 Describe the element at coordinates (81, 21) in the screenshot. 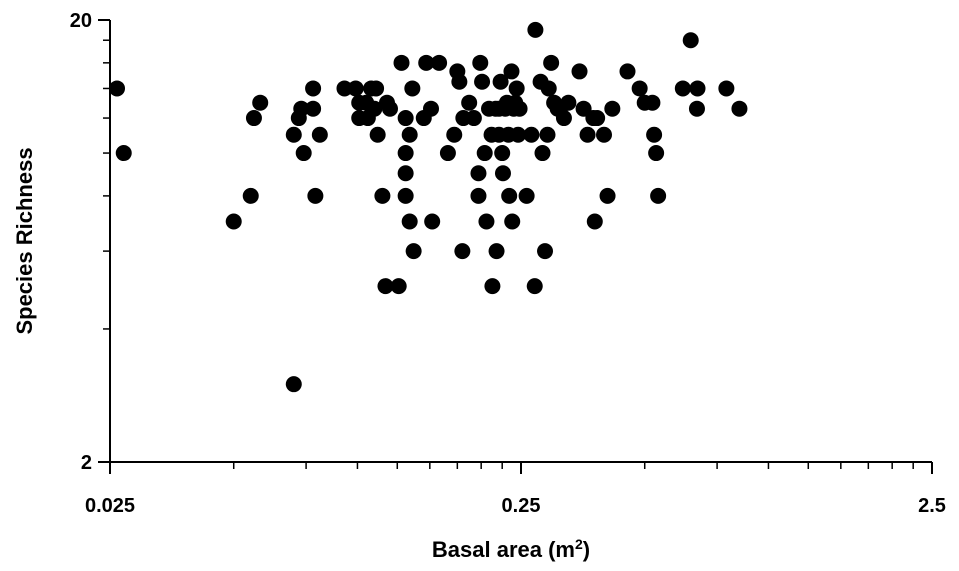

I see `y-tick-label: 20` at that location.